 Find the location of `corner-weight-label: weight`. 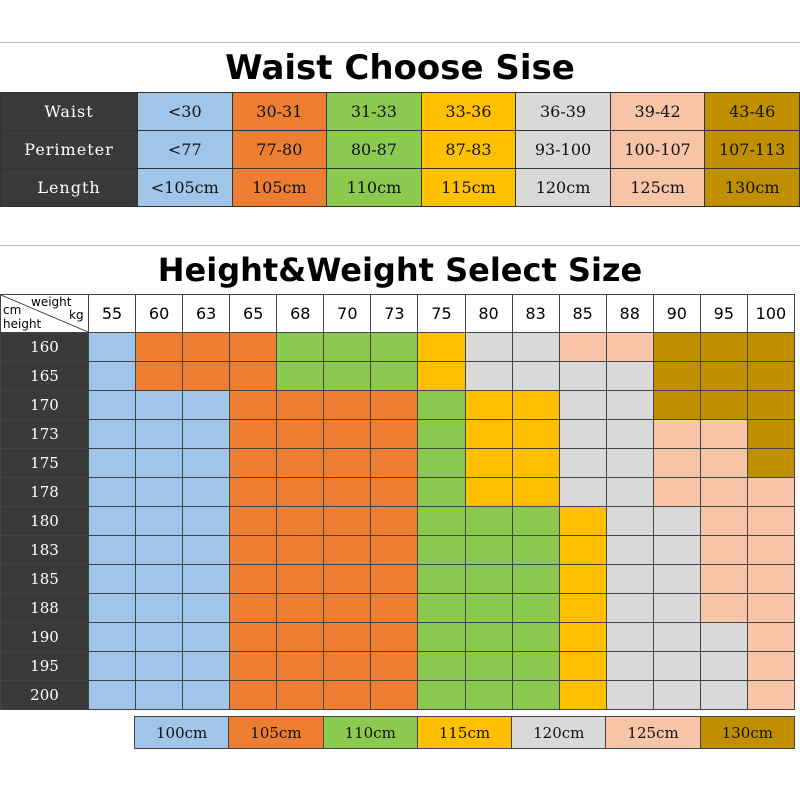

corner-weight-label: weight is located at coordinates (51, 302).